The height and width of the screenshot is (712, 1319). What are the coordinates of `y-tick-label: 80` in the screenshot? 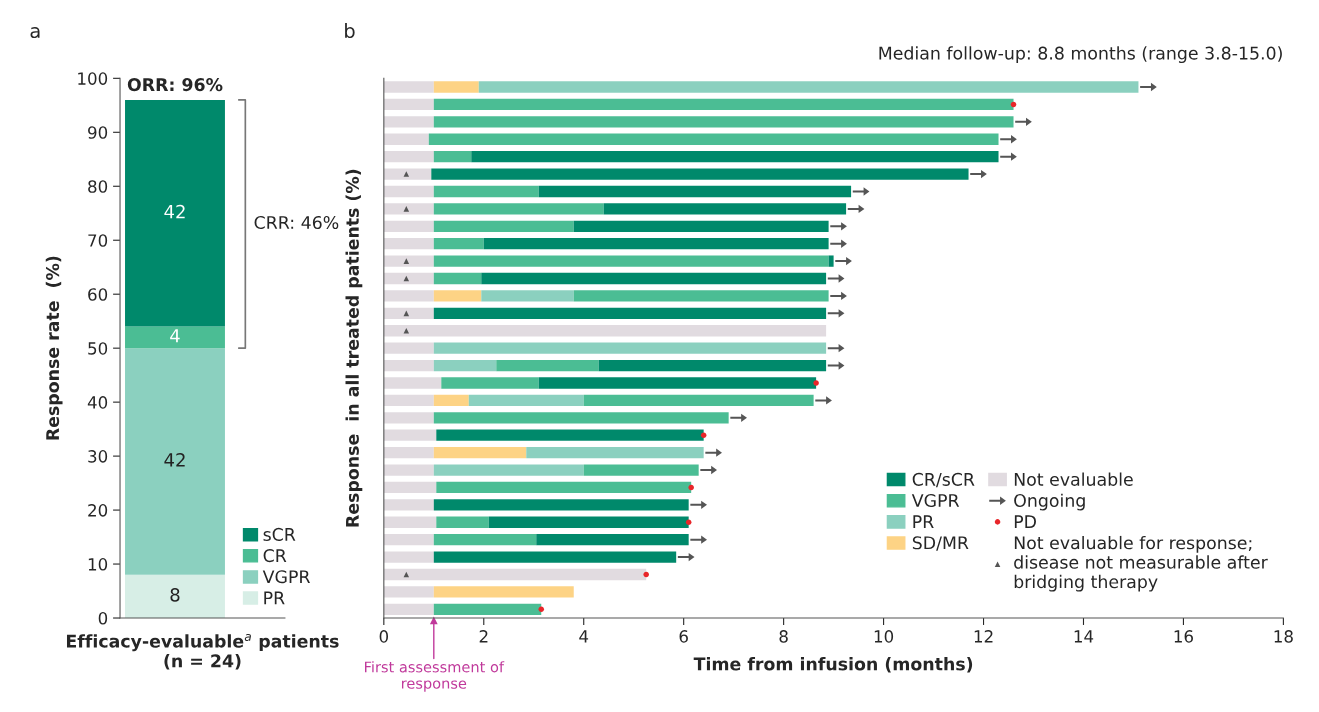 It's located at (98, 186).